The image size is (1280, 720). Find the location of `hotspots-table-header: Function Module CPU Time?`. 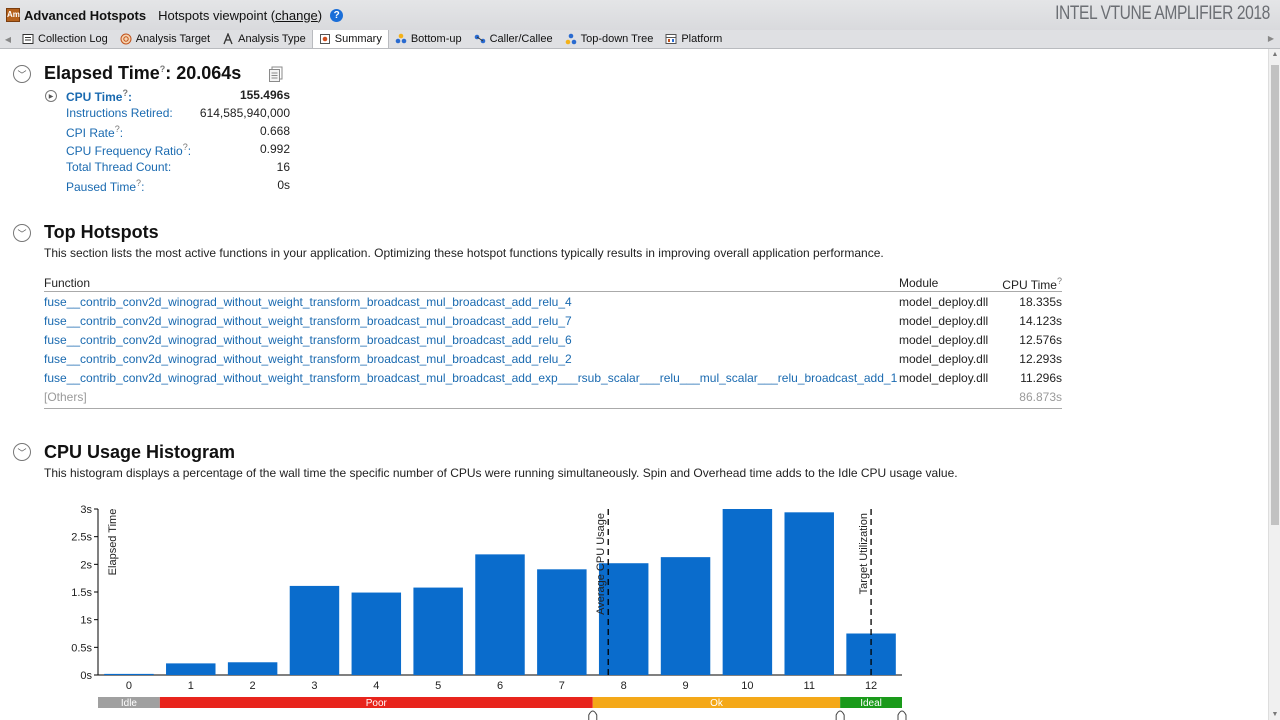

hotspots-table-header: Function Module CPU Time? is located at coordinates (553, 284).